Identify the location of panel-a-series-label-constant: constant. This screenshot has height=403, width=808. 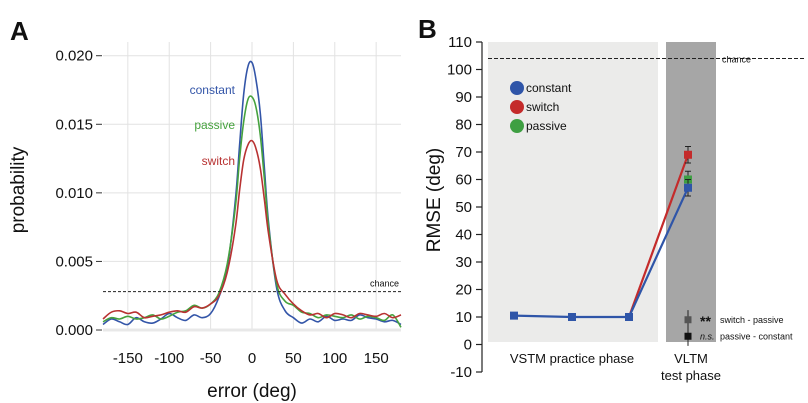
(213, 90).